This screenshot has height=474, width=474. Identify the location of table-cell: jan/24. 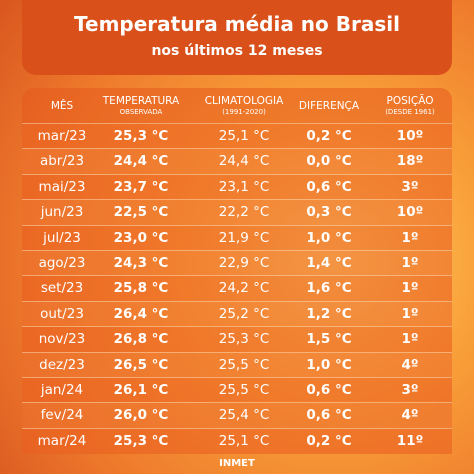
(62, 390).